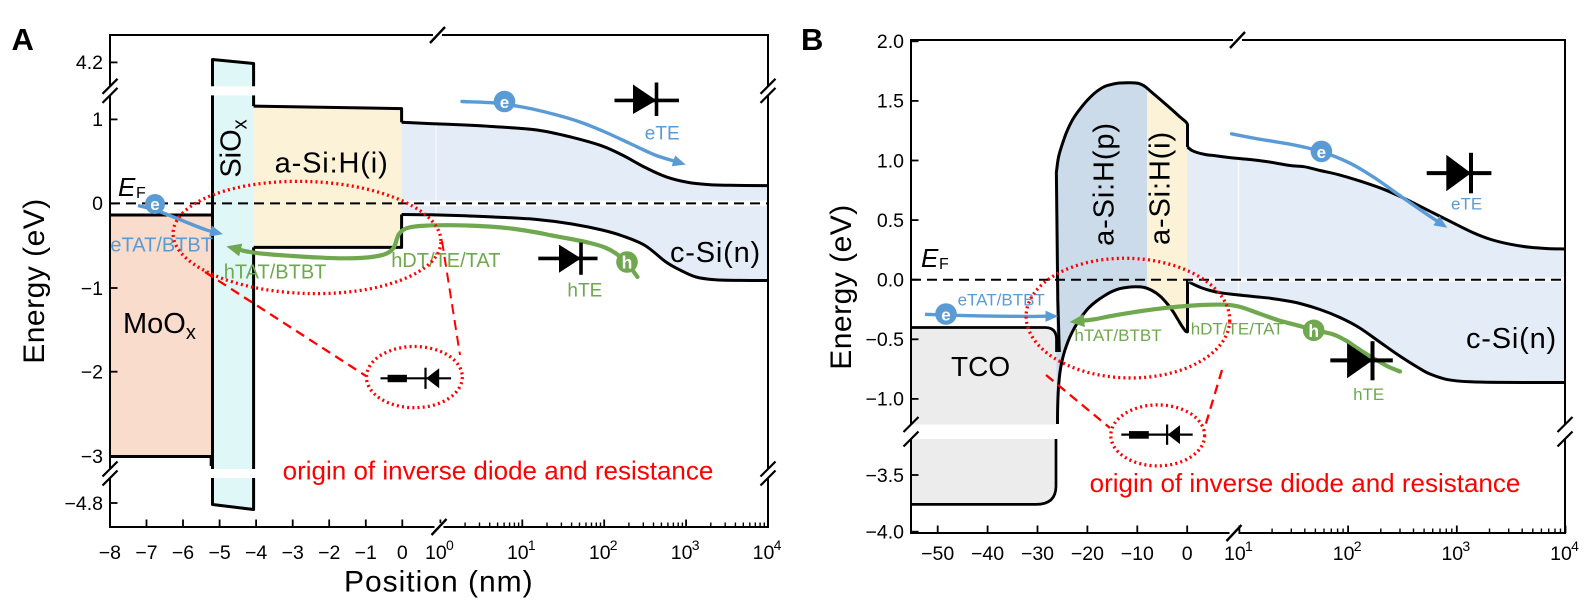  What do you see at coordinates (890, 281) in the screenshot?
I see `svg-text: 0.0` at bounding box center [890, 281].